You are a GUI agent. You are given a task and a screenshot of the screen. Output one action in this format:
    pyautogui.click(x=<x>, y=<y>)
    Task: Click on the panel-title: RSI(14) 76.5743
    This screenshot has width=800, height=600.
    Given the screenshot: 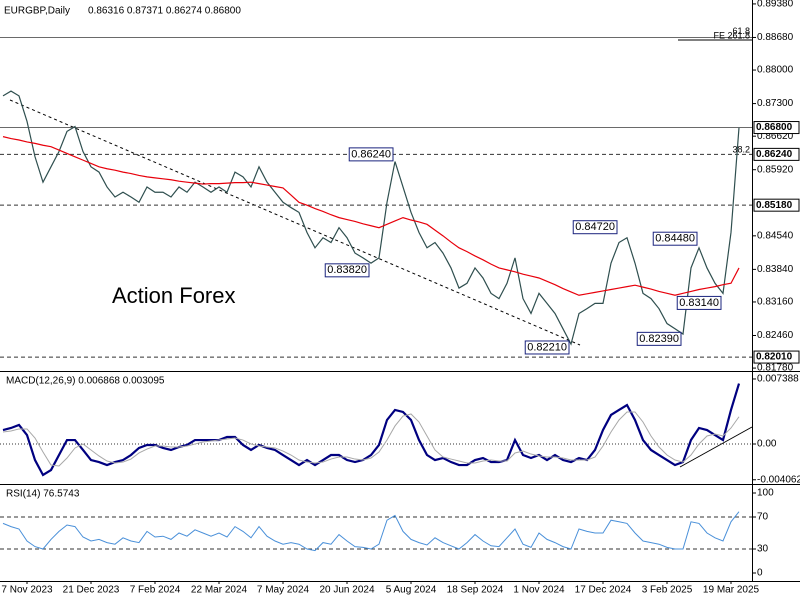 What is the action you would take?
    pyautogui.click(x=43, y=494)
    